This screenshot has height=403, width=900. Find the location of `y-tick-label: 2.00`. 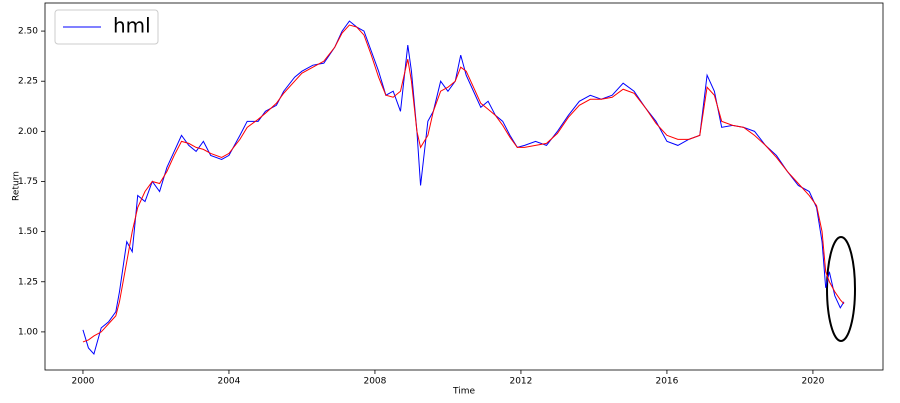

y-tick-label: 2.00 is located at coordinates (28, 132).